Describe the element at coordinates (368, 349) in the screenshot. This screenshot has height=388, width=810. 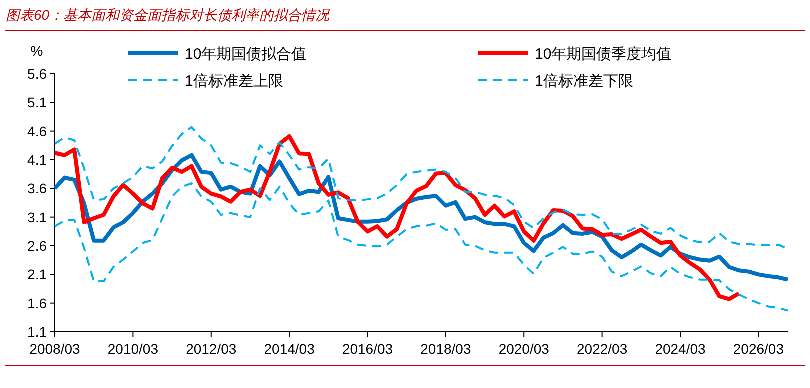
I see `x-tick-label: 2016/03` at that location.